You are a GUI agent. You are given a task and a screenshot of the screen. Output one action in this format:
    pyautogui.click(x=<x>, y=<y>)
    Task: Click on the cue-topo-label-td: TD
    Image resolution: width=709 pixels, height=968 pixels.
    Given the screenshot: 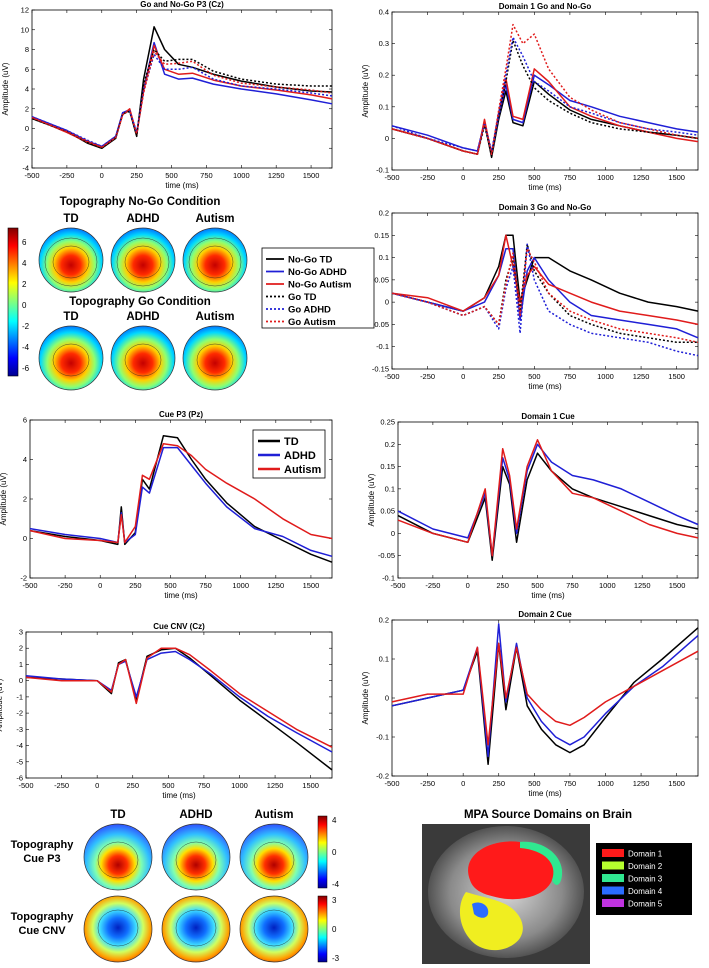 What is the action you would take?
    pyautogui.click(x=117, y=815)
    